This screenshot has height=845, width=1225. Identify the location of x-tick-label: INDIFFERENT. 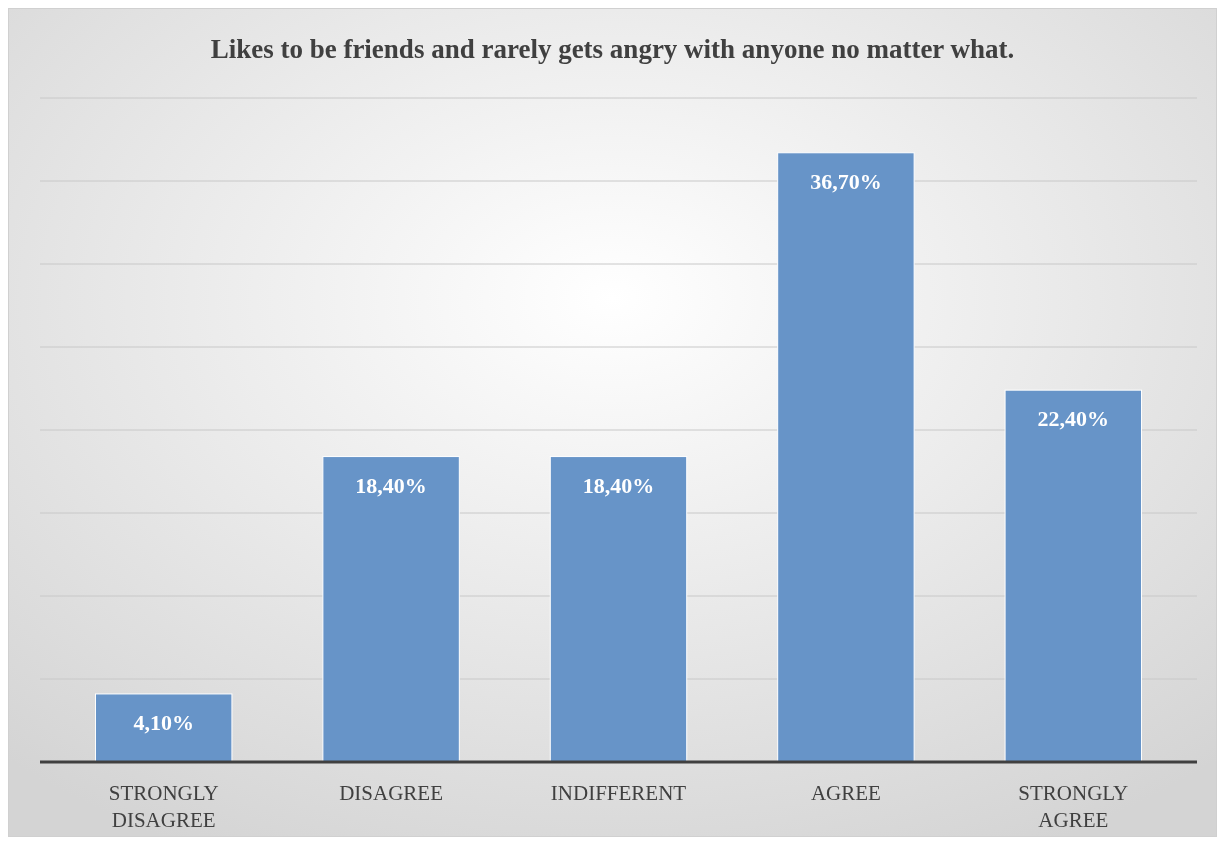
(618, 793).